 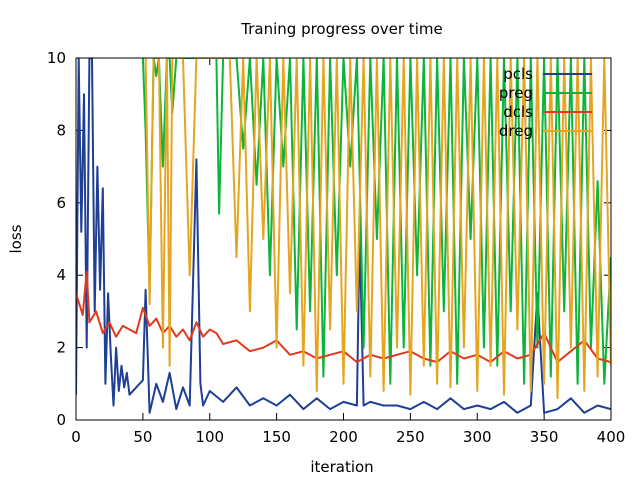 I want to click on y-tick-label: 4, so click(x=61, y=275).